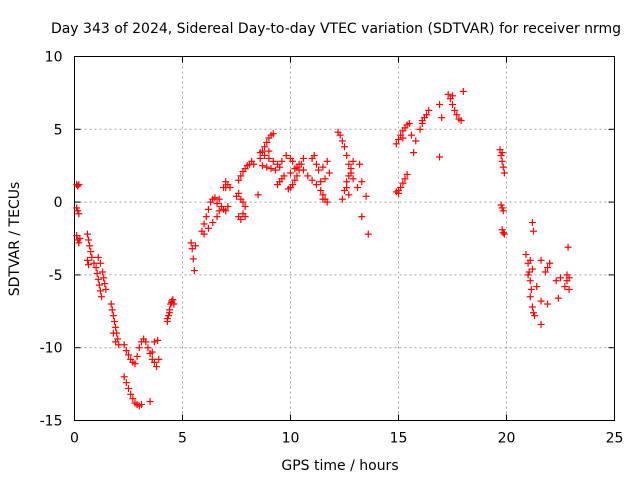 The image size is (640, 480). I want to click on y-tick-label: -15, so click(51, 422).